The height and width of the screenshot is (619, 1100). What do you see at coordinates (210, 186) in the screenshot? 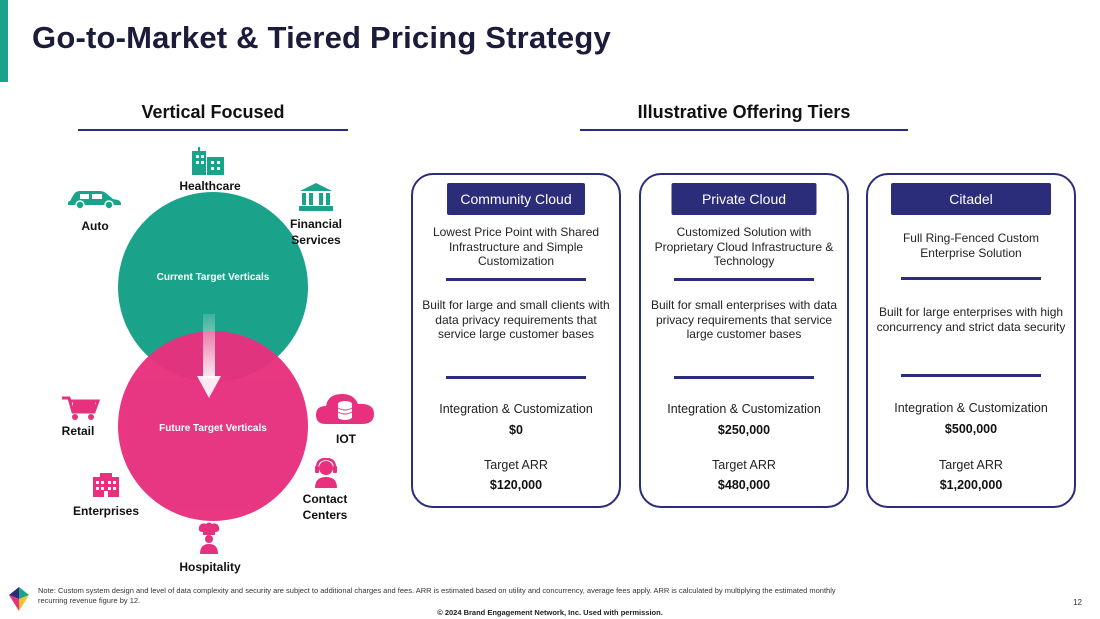
I see `healthcare-label: Healthcare` at bounding box center [210, 186].